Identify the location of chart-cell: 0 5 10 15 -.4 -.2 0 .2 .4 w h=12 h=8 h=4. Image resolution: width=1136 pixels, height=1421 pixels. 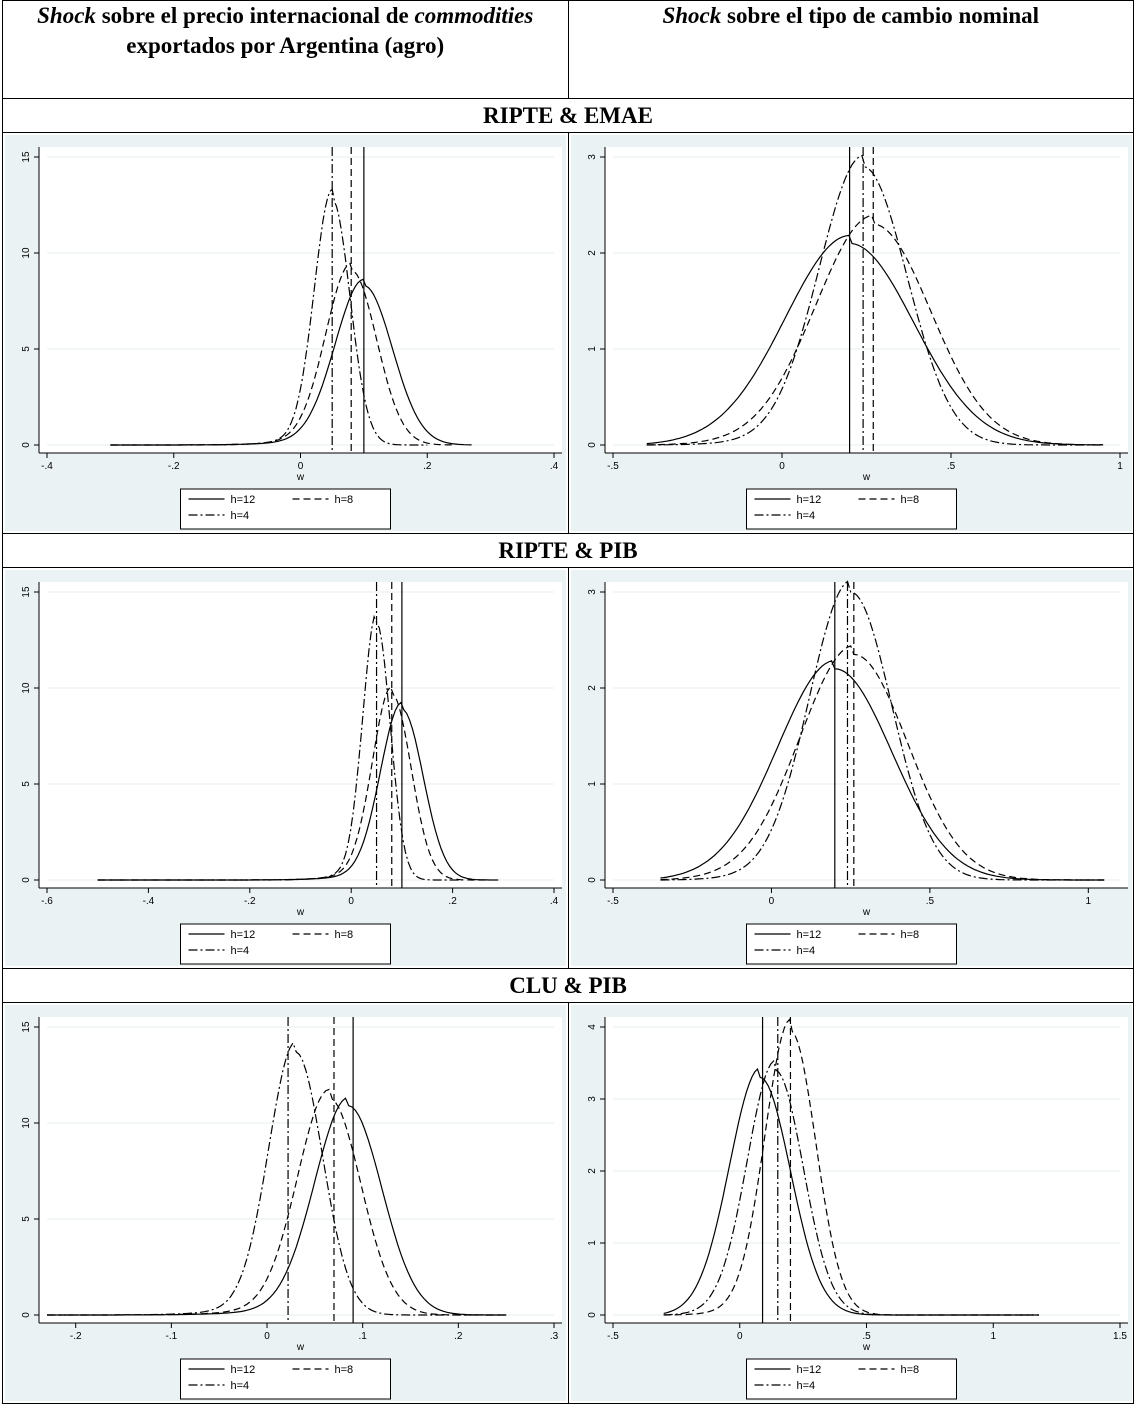
(285, 333).